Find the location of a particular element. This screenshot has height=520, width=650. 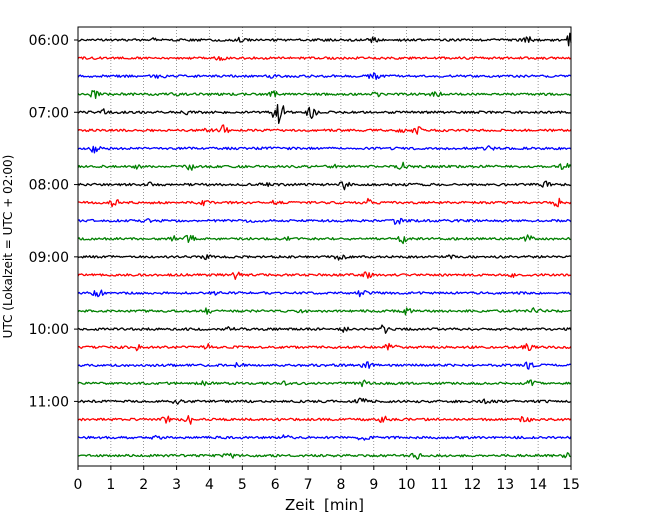

x-tick-label-13: 13 is located at coordinates (505, 485).